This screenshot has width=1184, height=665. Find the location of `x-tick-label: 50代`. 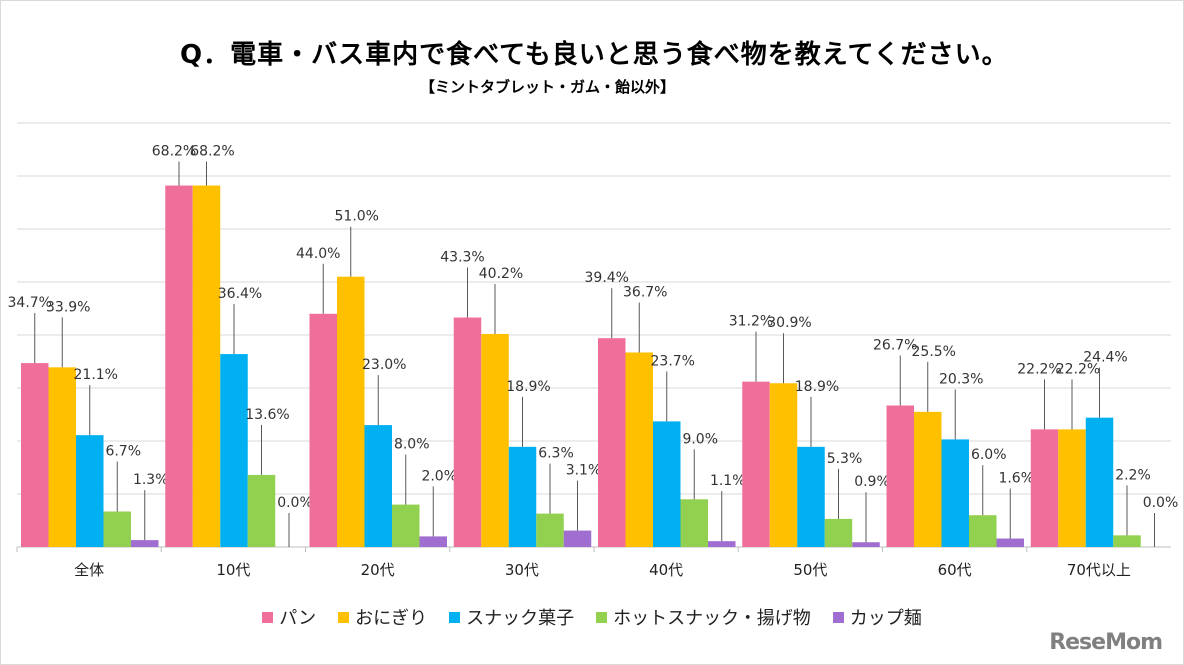

x-tick-label: 50代 is located at coordinates (810, 570).